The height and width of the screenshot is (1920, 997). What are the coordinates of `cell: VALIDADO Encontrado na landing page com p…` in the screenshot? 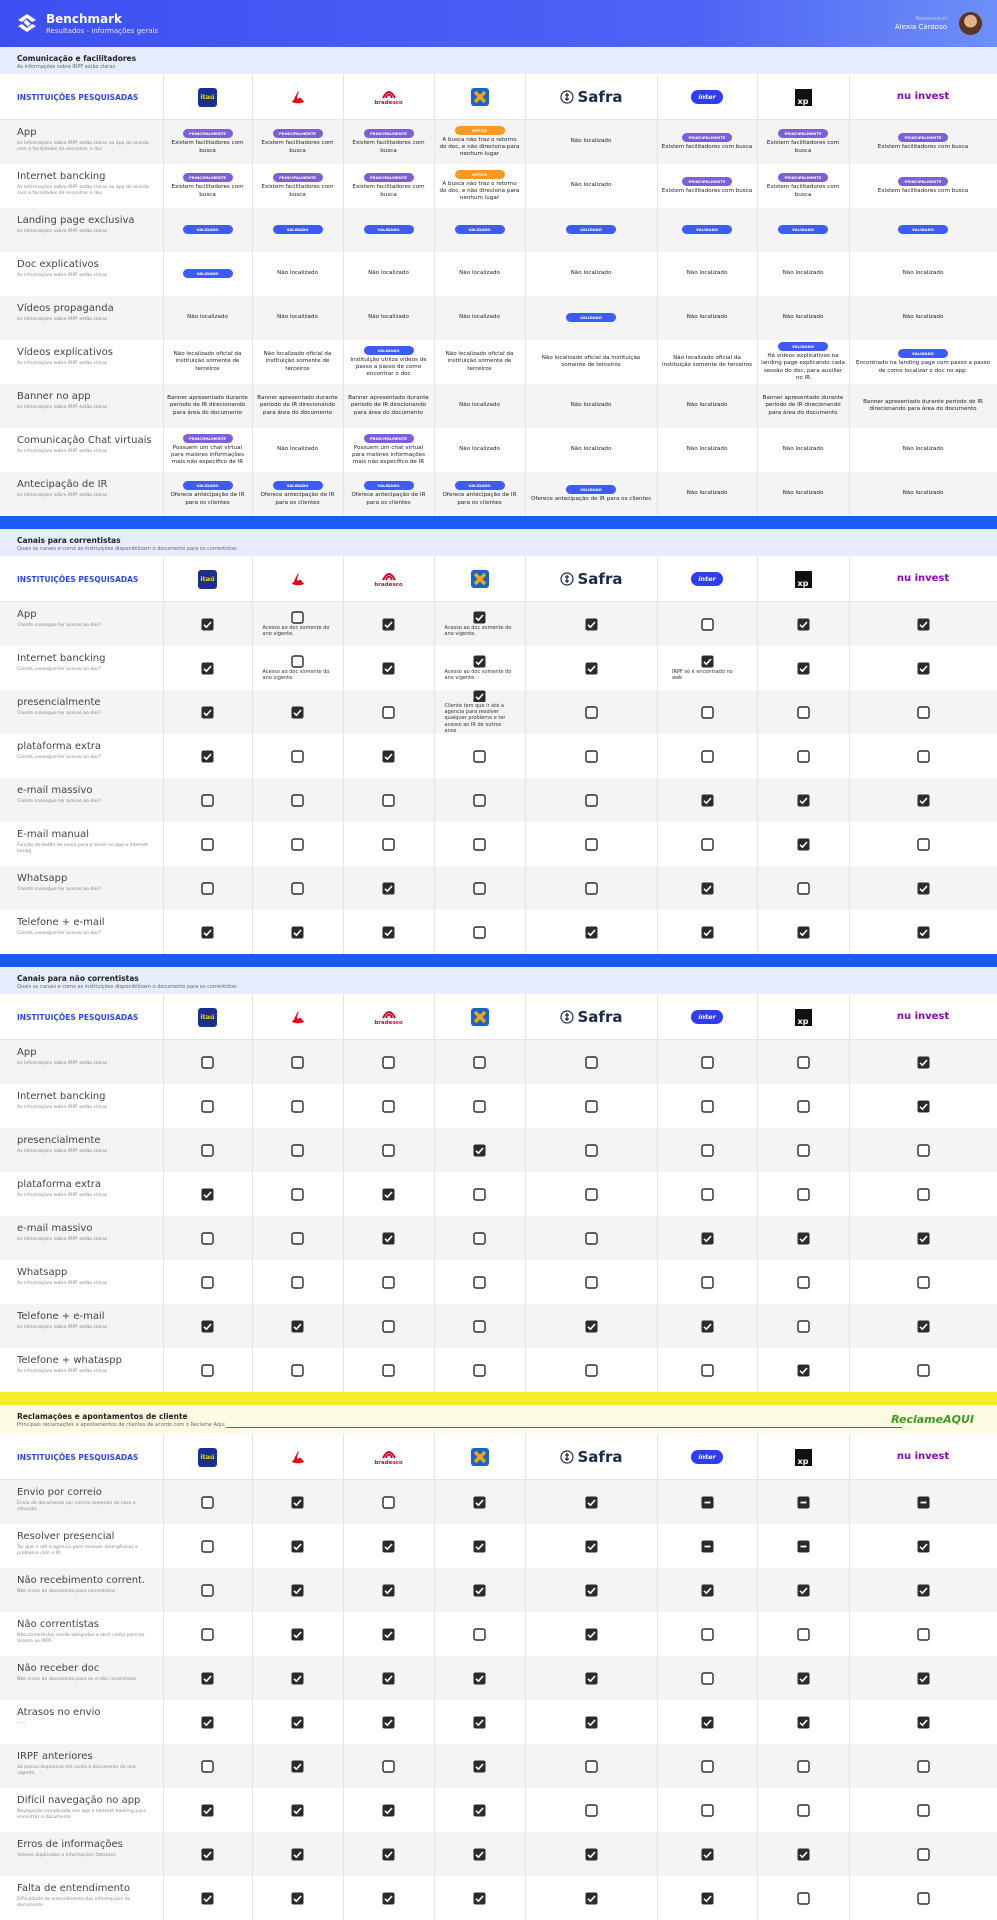 It's located at (923, 362).